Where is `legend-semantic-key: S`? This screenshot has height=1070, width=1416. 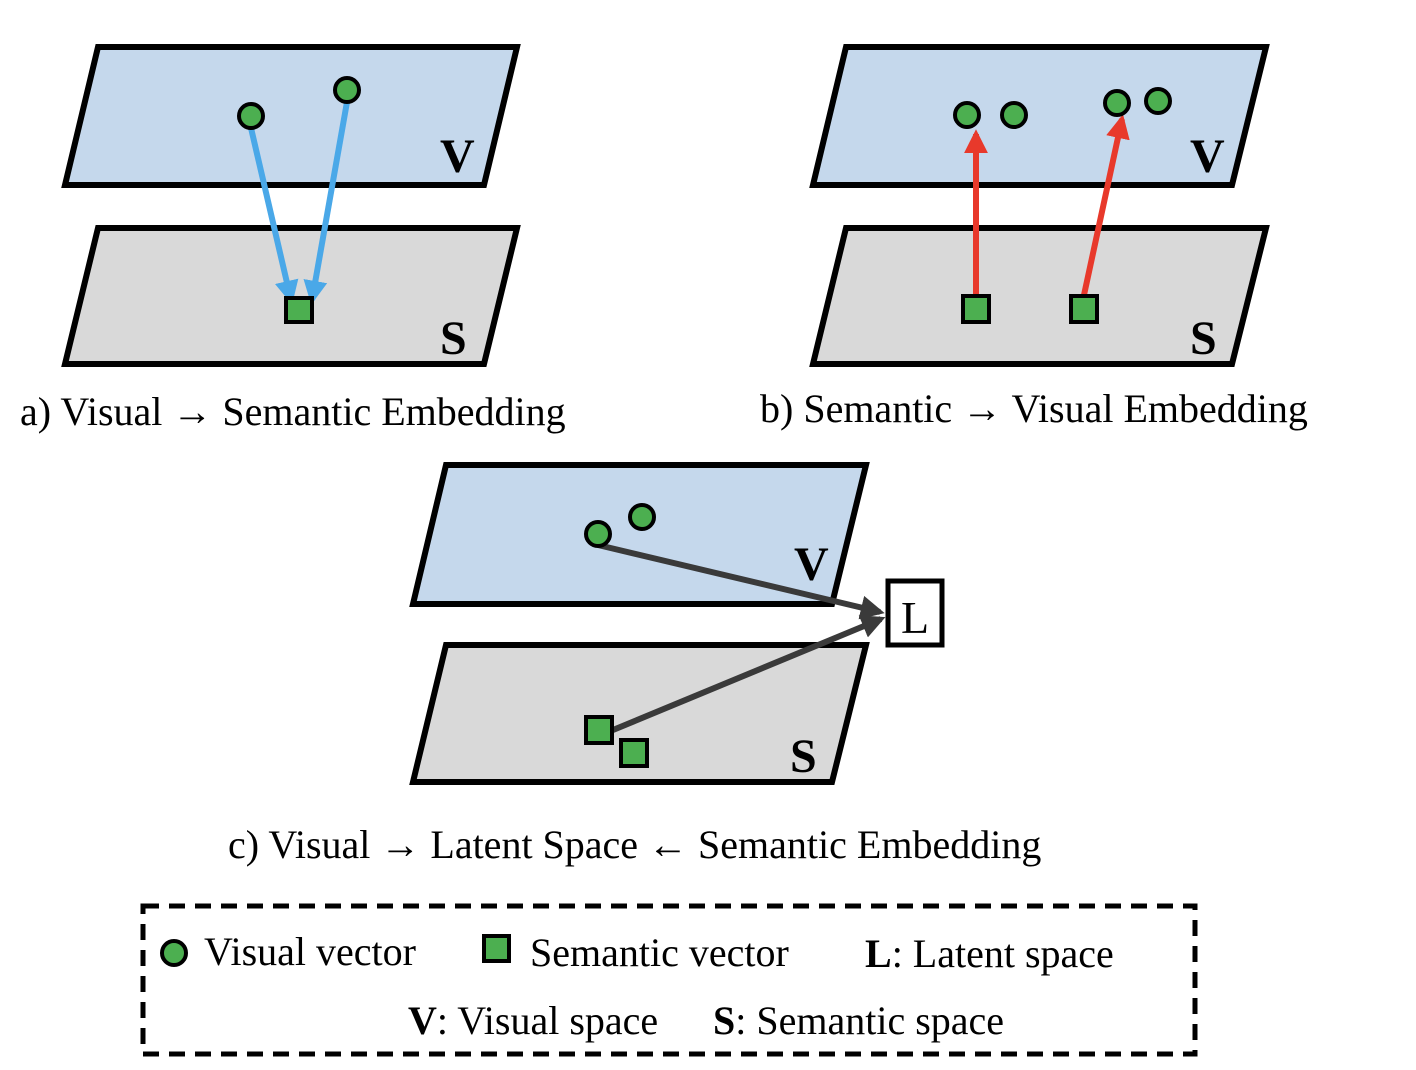
legend-semantic-key: S is located at coordinates (724, 1020).